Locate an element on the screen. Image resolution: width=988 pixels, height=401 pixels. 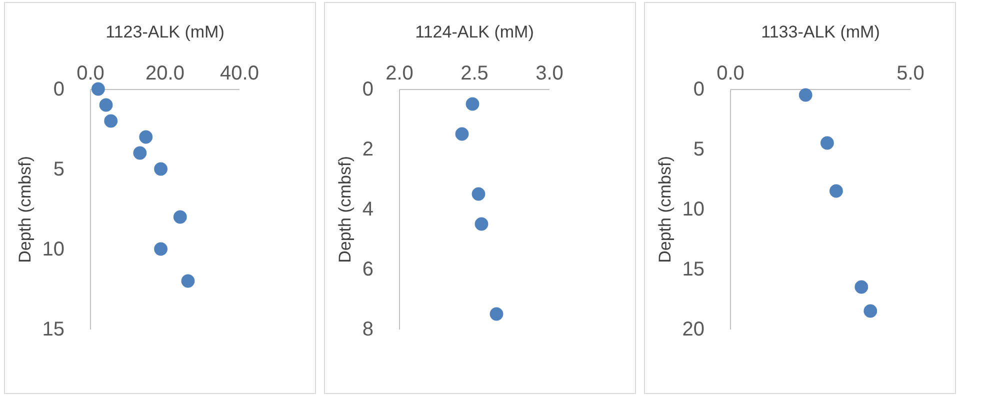
x-tick-label: 3.0 is located at coordinates (550, 73).